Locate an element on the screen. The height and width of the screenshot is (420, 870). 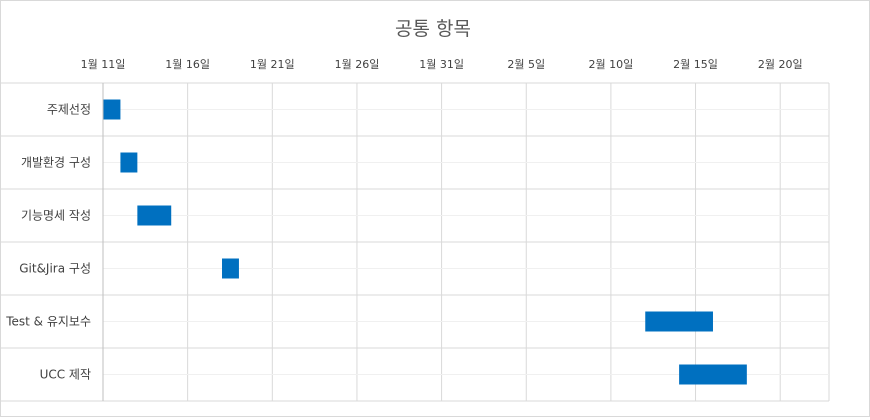
x-tick-label: 1월 21일 is located at coordinates (272, 64).